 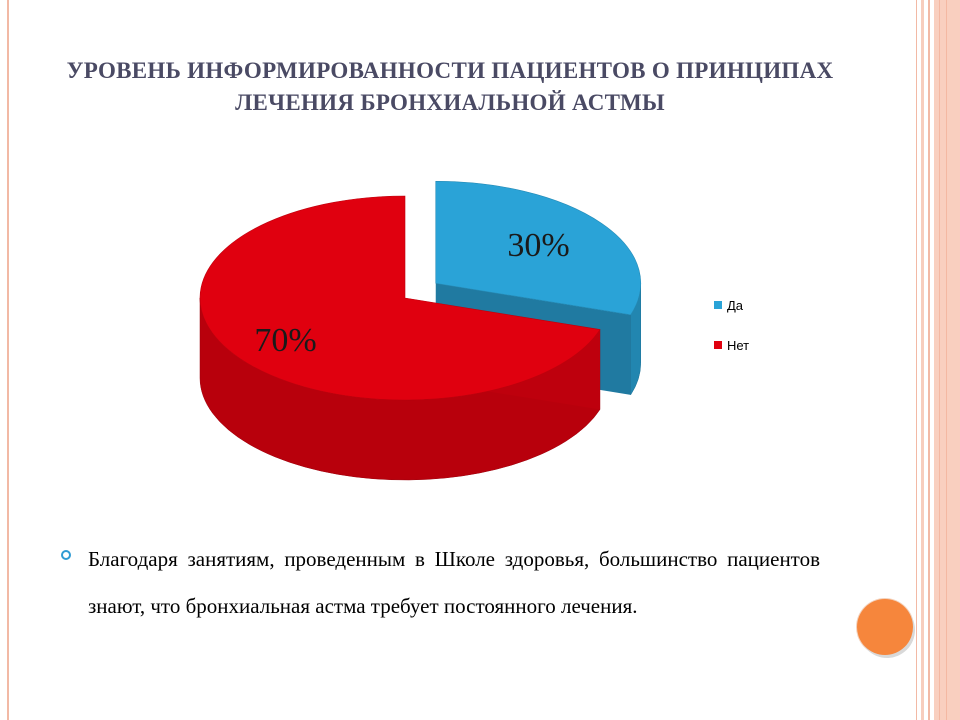 What do you see at coordinates (885, 627) in the screenshot?
I see `orange-circle-icon` at bounding box center [885, 627].